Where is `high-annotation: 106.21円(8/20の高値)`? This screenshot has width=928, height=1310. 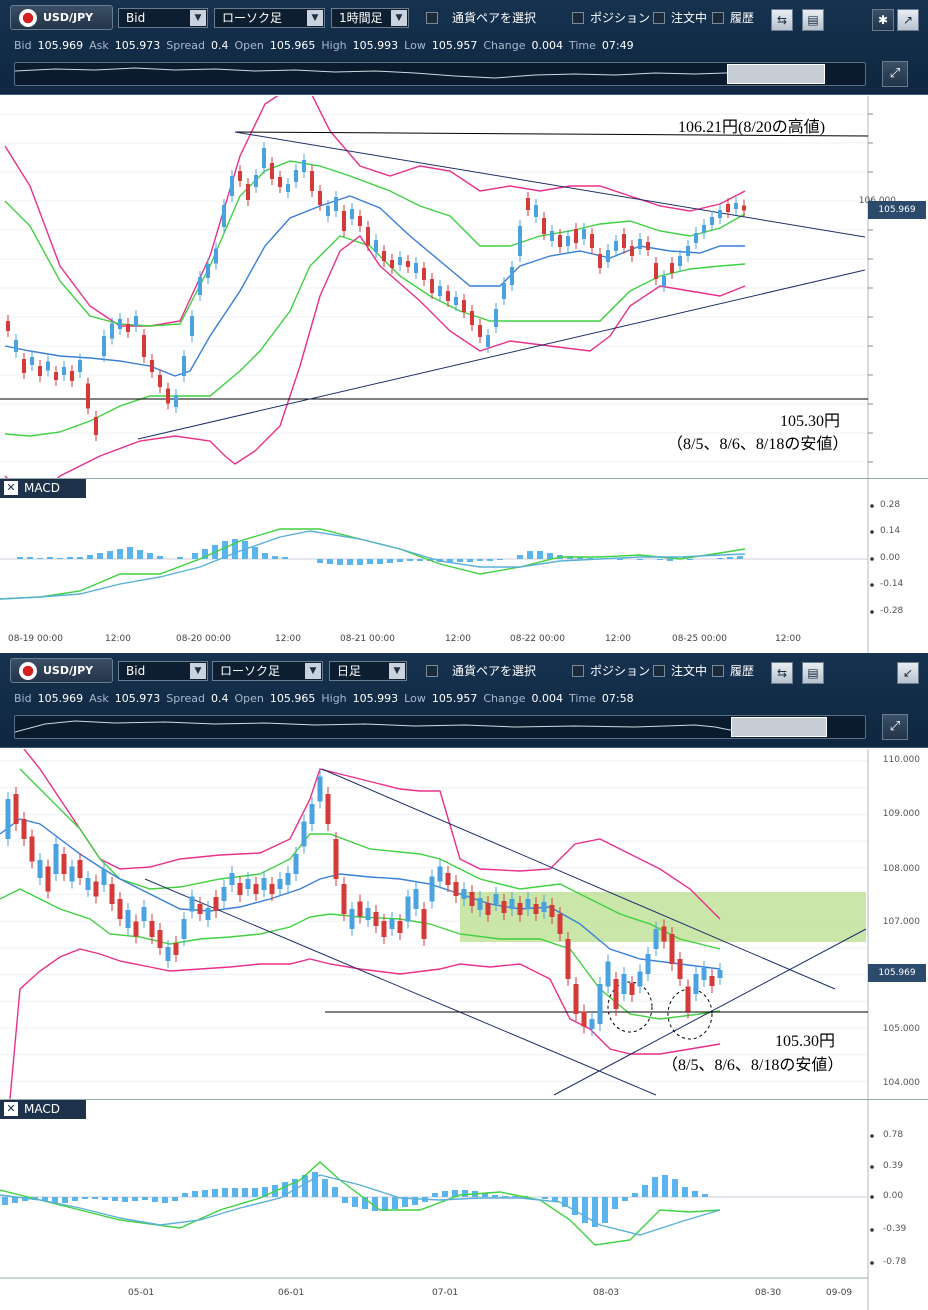
high-annotation: 106.21円(8/20の高値) is located at coordinates (752, 127).